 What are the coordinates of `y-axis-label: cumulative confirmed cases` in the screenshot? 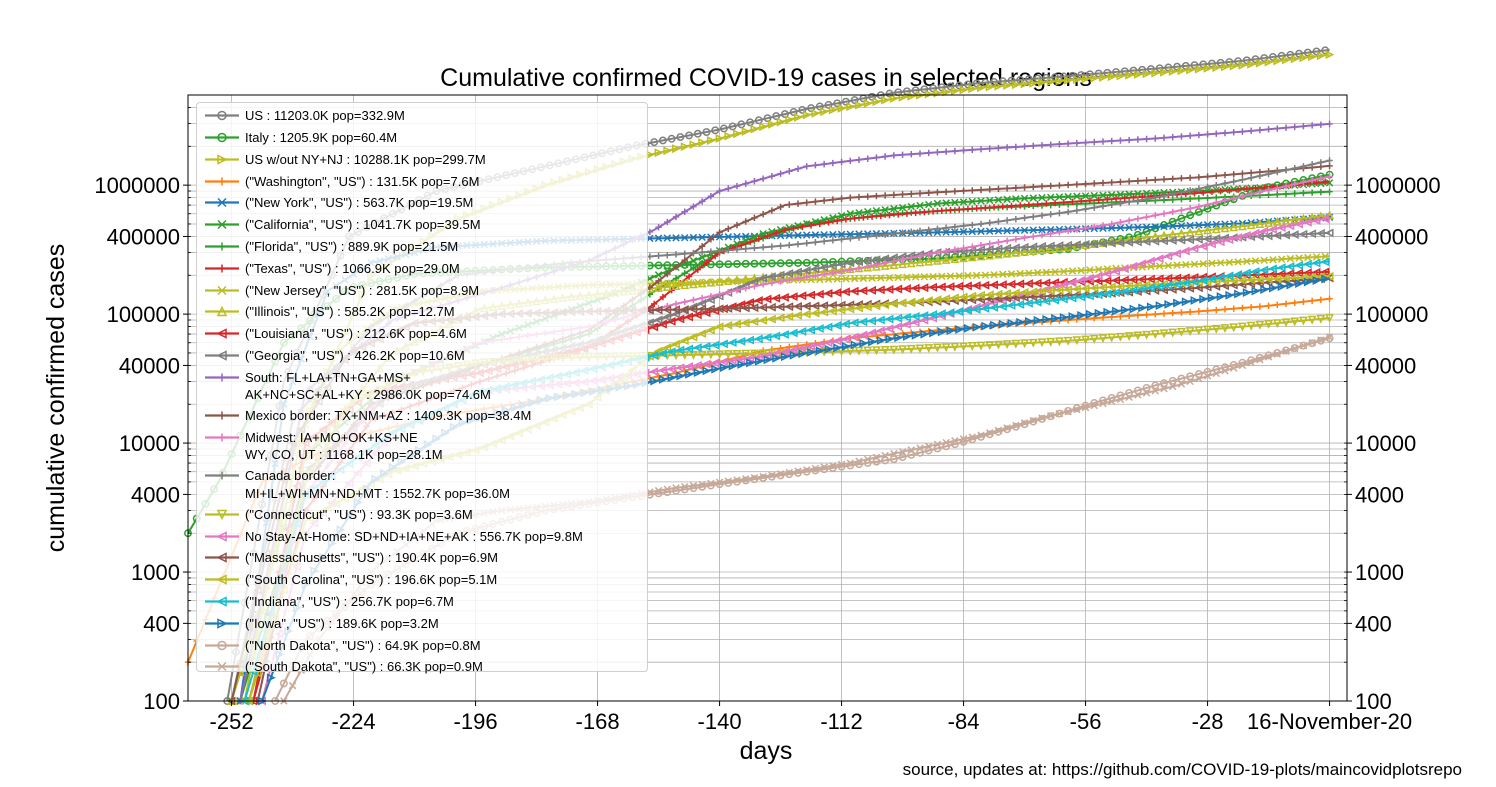 It's located at (56, 398).